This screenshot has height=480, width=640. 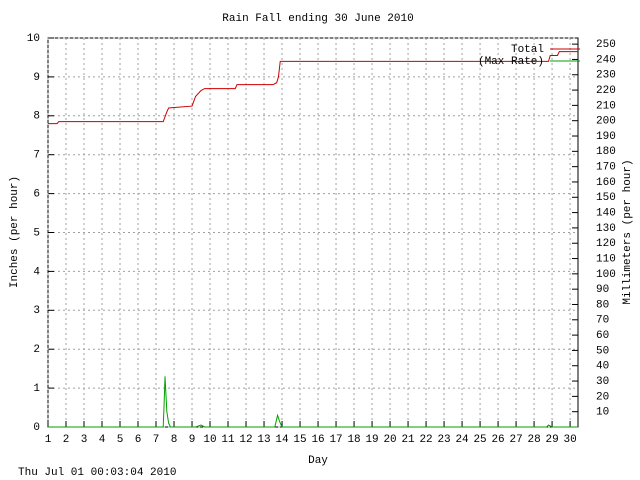 I want to click on y2-tick-label: 60, so click(x=602, y=336).